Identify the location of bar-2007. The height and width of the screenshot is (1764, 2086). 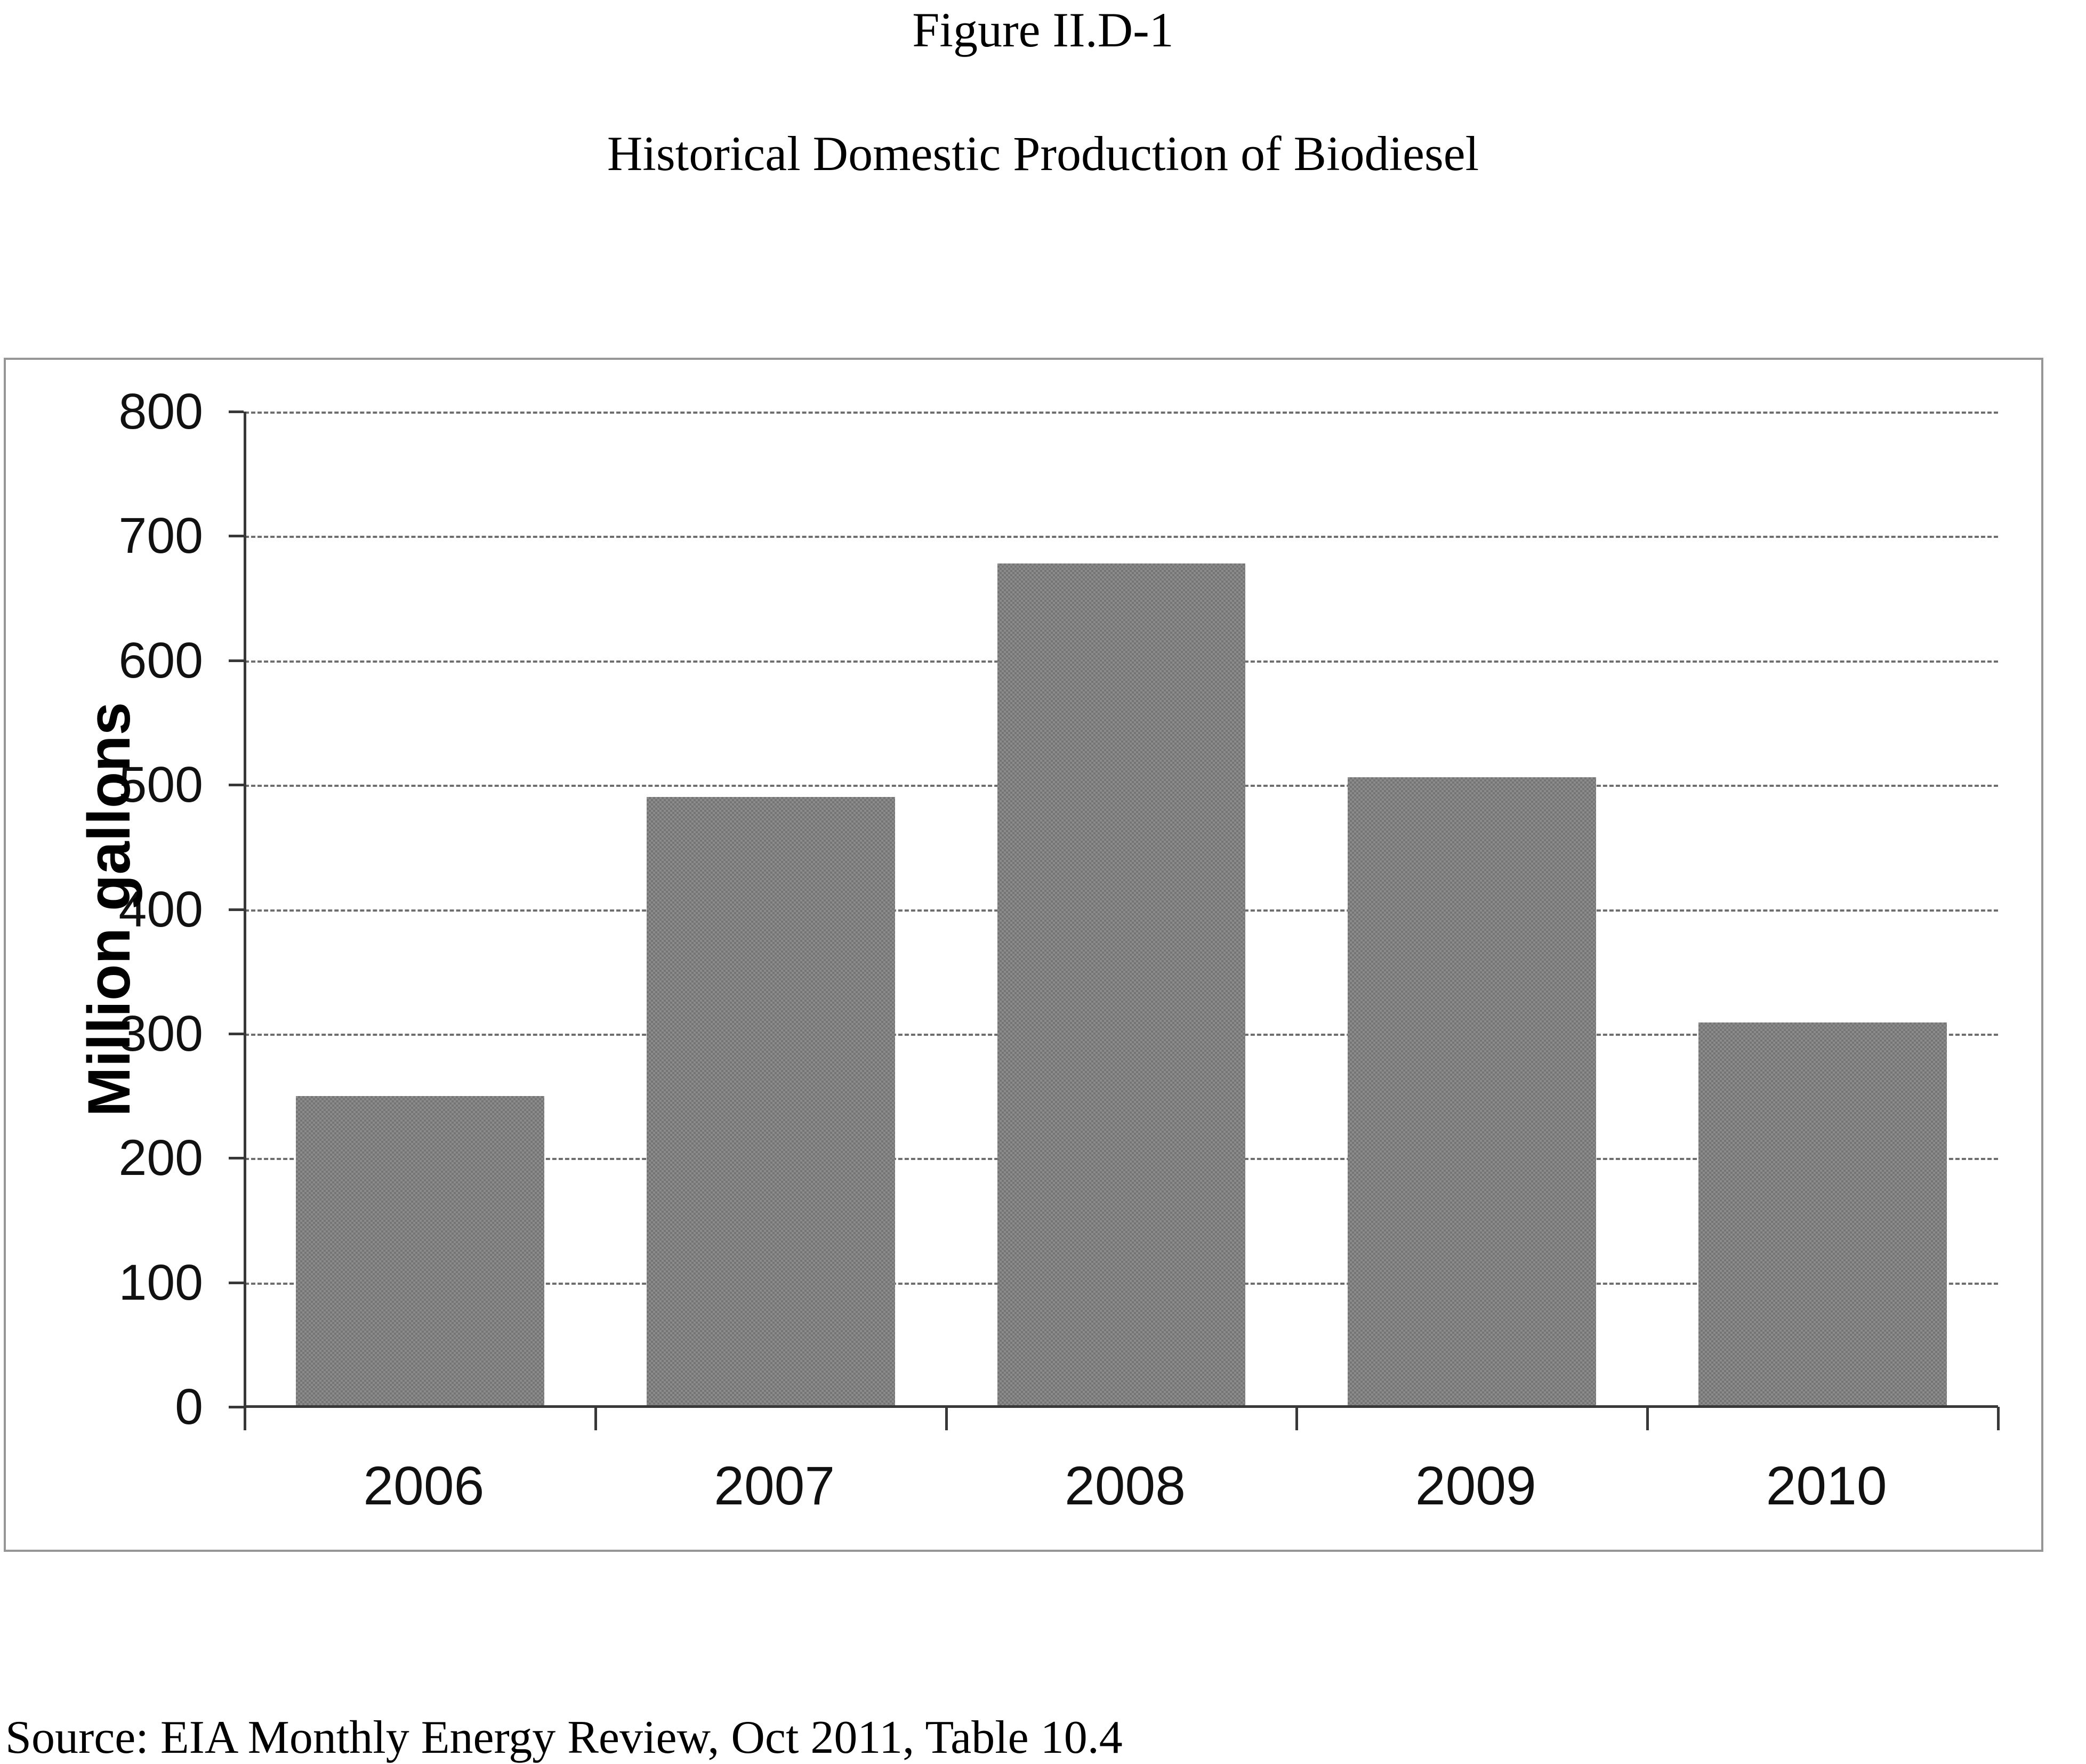
(771, 1102).